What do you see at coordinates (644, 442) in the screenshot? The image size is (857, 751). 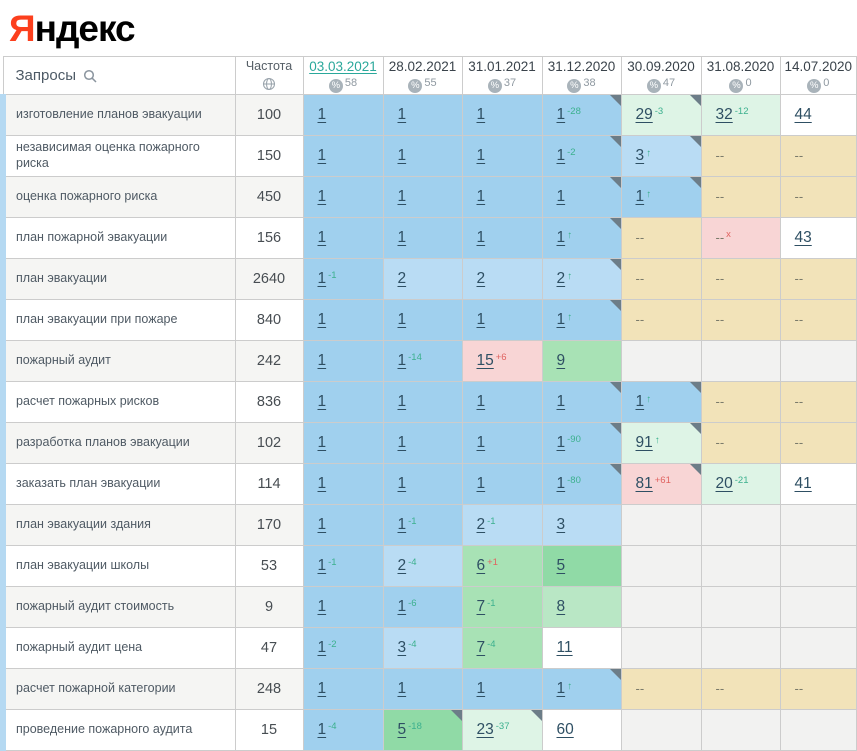 I see `position-link: 91` at bounding box center [644, 442].